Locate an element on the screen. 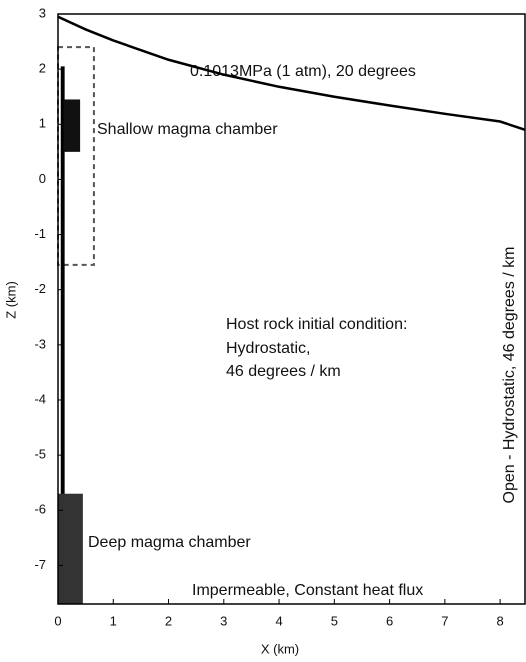  x-tick-label: 1 is located at coordinates (113, 620).